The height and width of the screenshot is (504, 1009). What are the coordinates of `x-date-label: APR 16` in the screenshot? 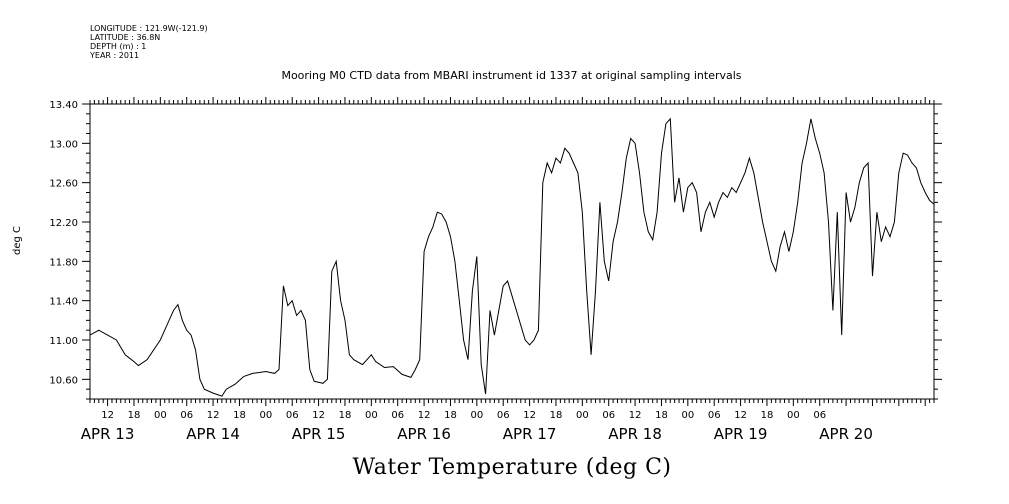 It's located at (424, 434).